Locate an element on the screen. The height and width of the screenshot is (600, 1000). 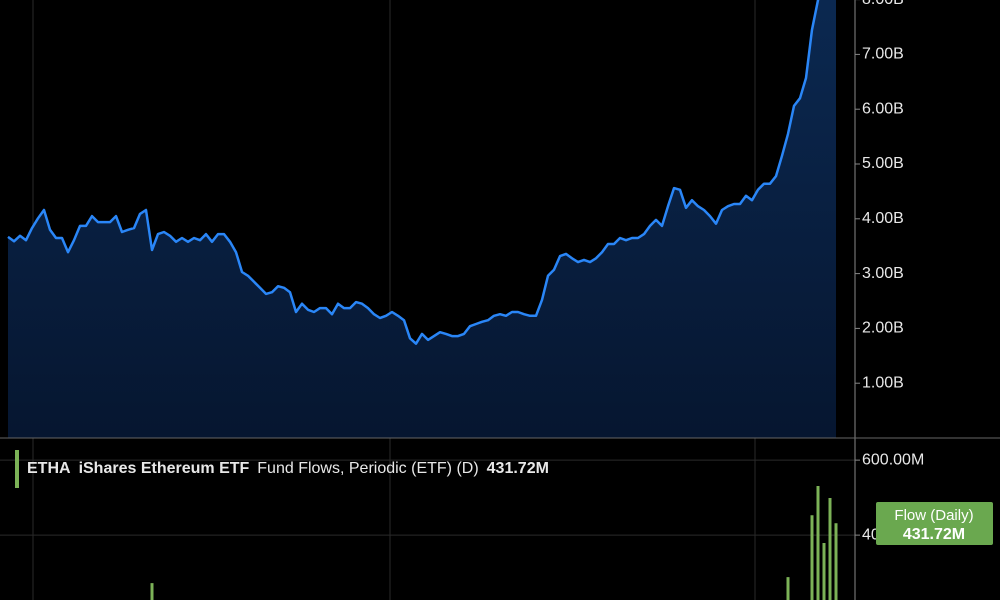
y-tick-label: 5.00B is located at coordinates (883, 163).